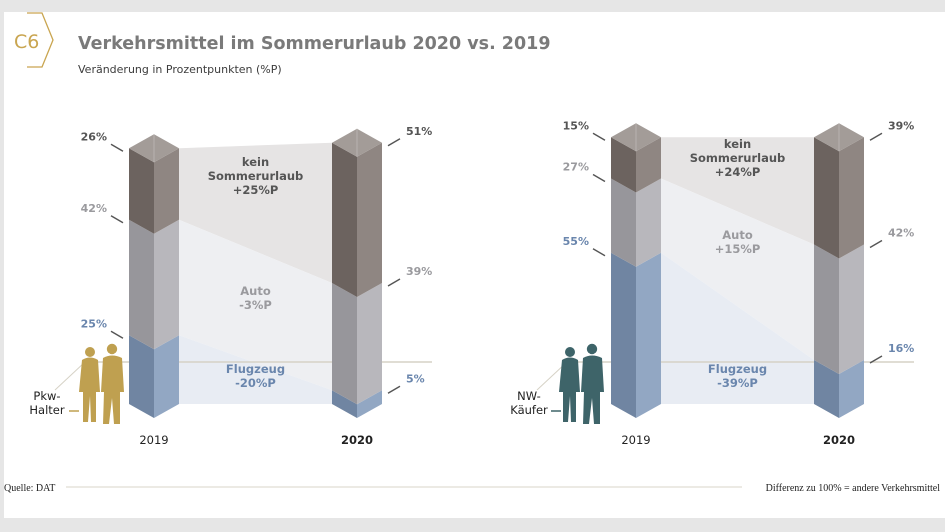  What do you see at coordinates (529, 410) in the screenshot?
I see `group-label: Käufer` at bounding box center [529, 410].